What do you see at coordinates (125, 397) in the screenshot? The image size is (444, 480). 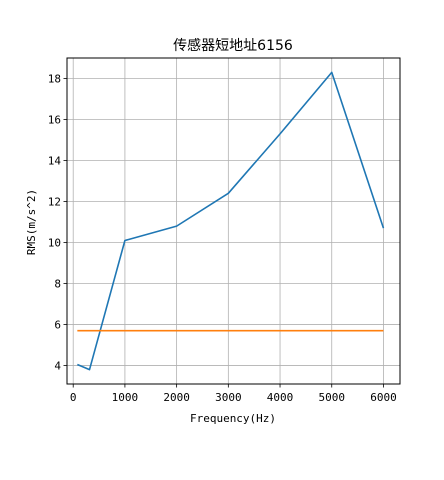 I see `x-tick-label: 1000` at bounding box center [125, 397].